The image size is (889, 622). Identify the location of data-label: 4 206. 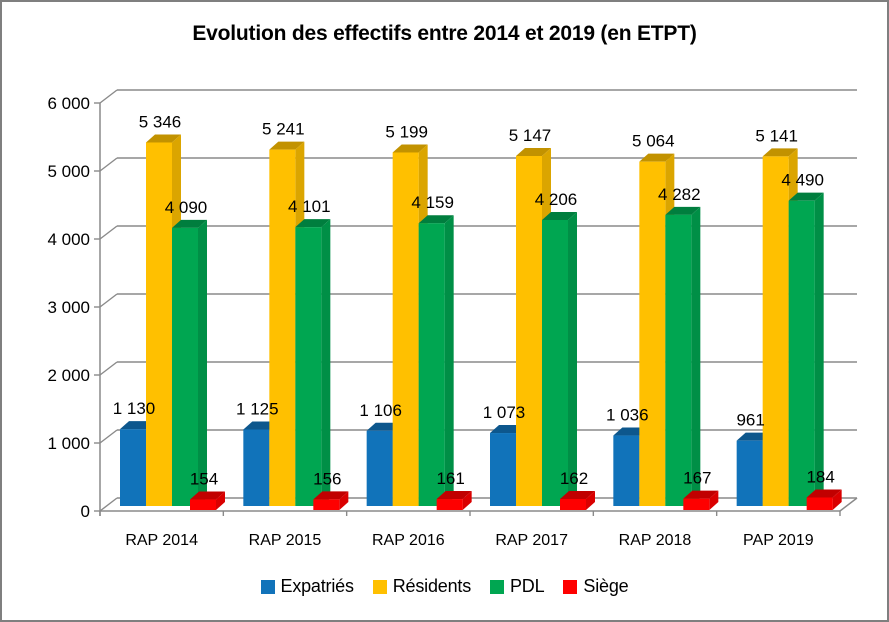
(556, 199).